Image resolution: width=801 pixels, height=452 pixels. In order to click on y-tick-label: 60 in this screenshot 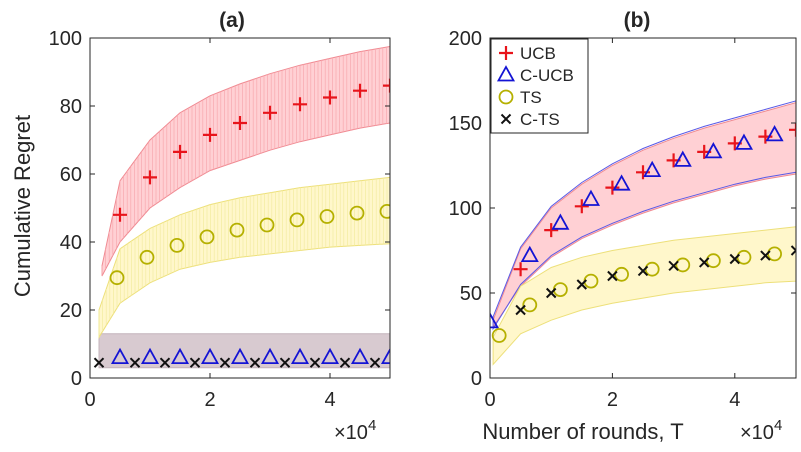, I will do `click(71, 175)`.